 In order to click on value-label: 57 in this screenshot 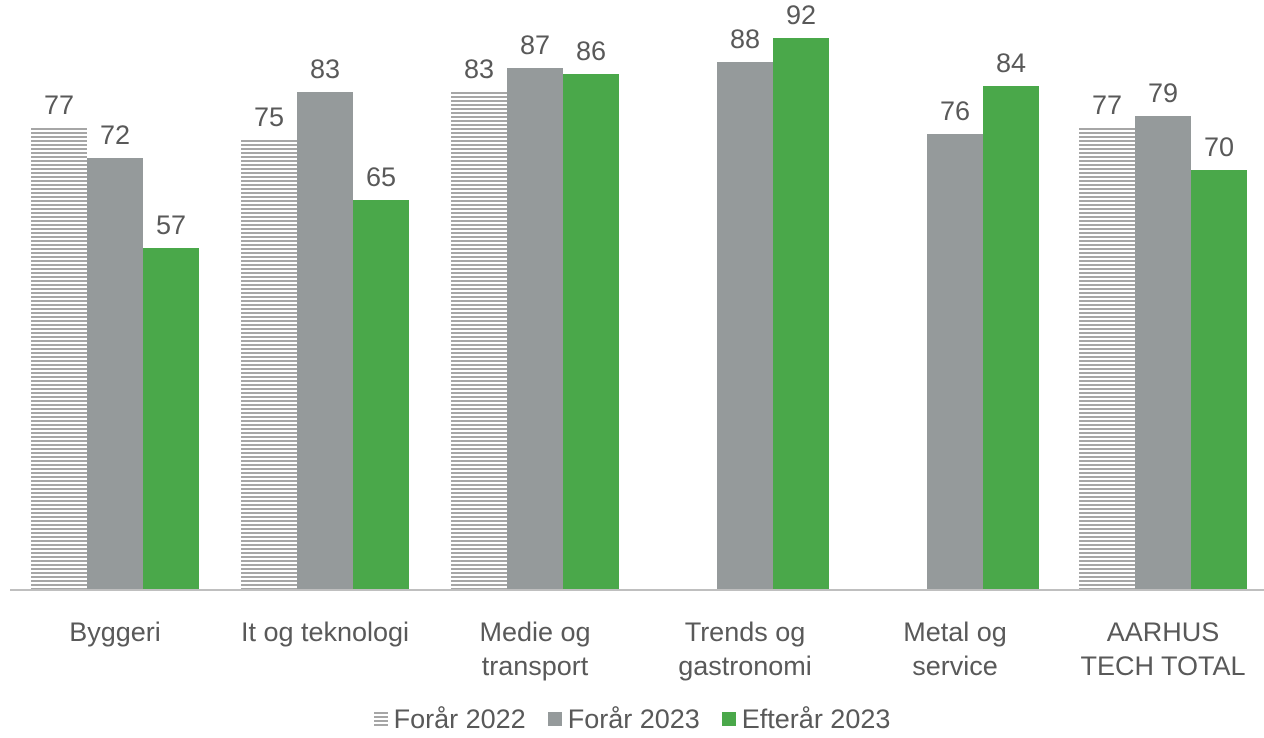, I will do `click(171, 225)`.